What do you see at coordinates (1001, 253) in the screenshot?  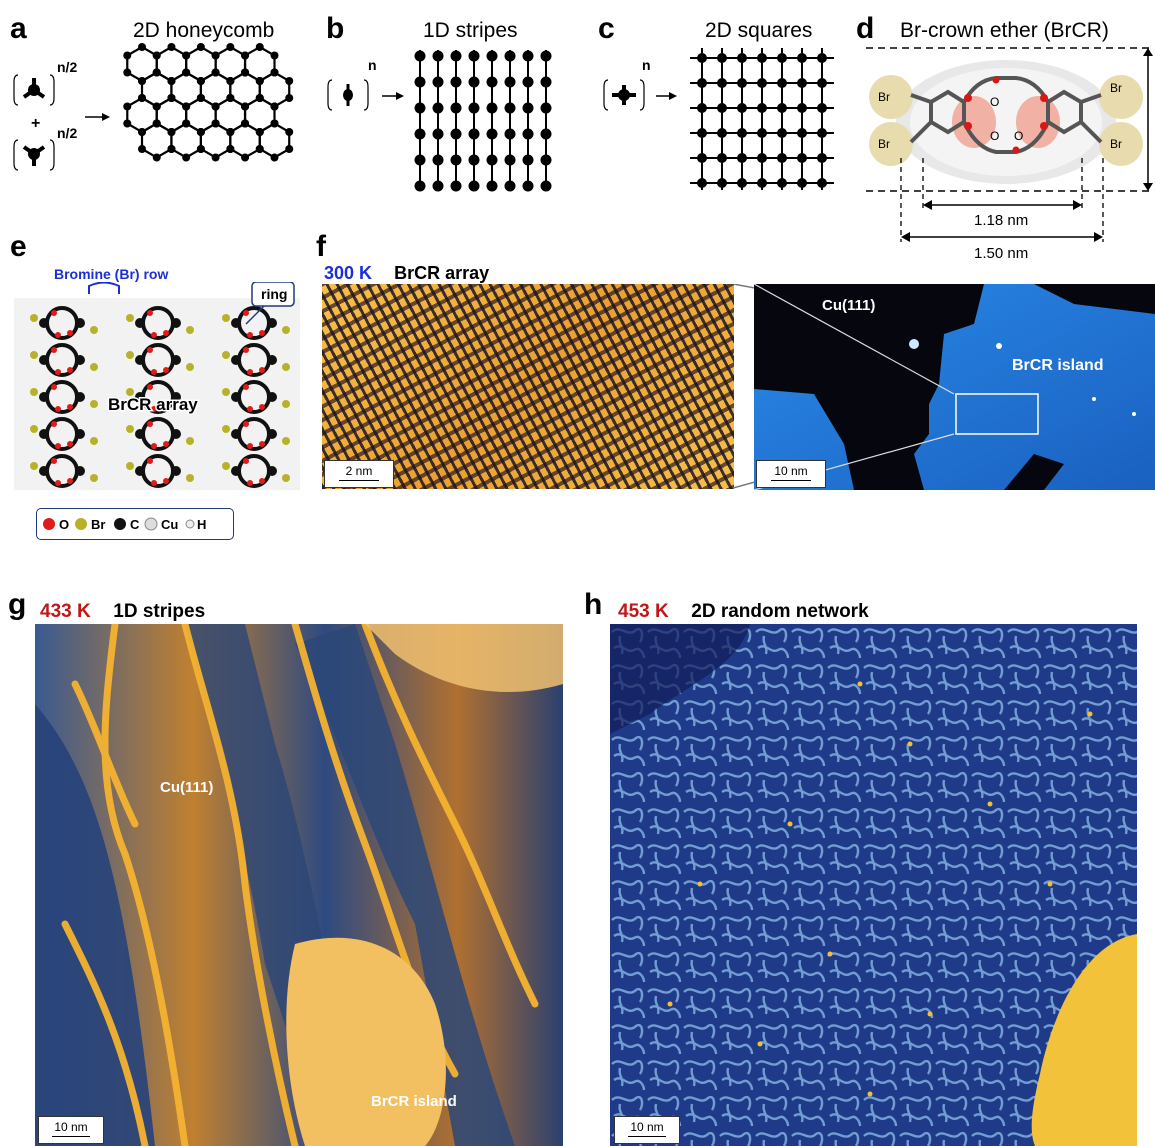 I see `outer-dimension: 1.50 nm` at bounding box center [1001, 253].